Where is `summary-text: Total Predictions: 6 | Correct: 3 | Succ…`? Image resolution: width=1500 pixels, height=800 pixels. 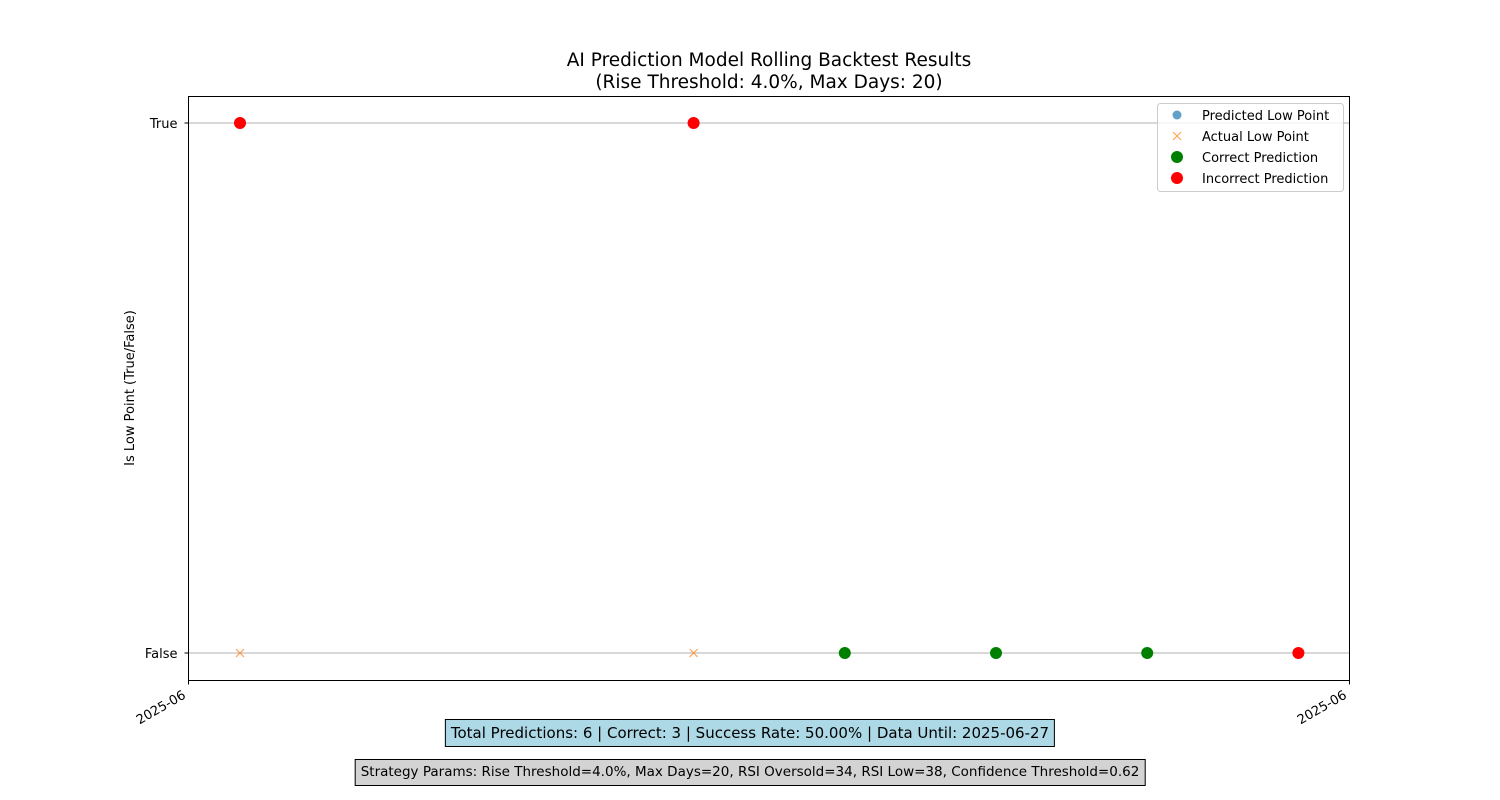 summary-text: Total Predictions: 6 | Correct: 3 | Succ… is located at coordinates (750, 733).